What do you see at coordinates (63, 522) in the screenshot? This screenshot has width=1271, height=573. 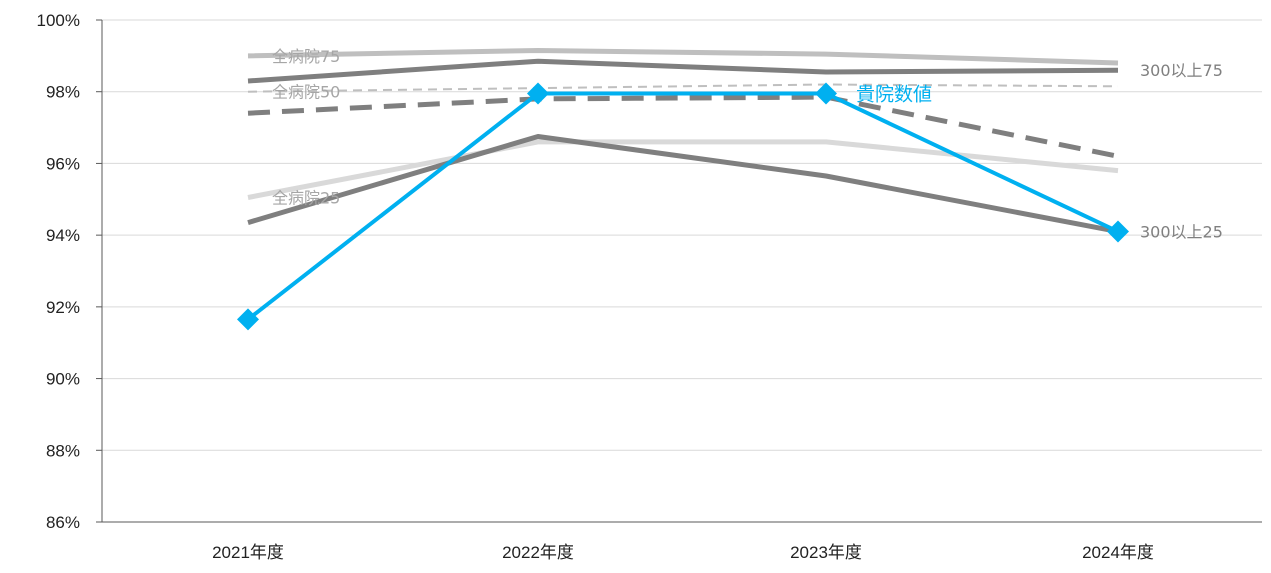 I see `y-tick-label: 86%` at bounding box center [63, 522].